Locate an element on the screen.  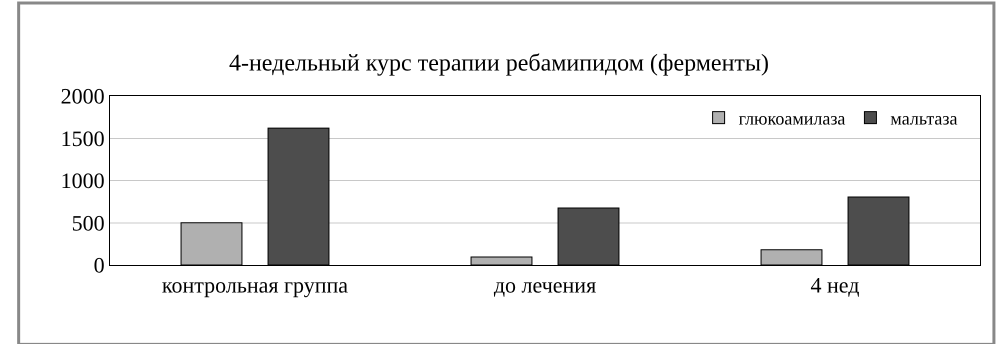
y-tick-label: 0 is located at coordinates (99, 265).